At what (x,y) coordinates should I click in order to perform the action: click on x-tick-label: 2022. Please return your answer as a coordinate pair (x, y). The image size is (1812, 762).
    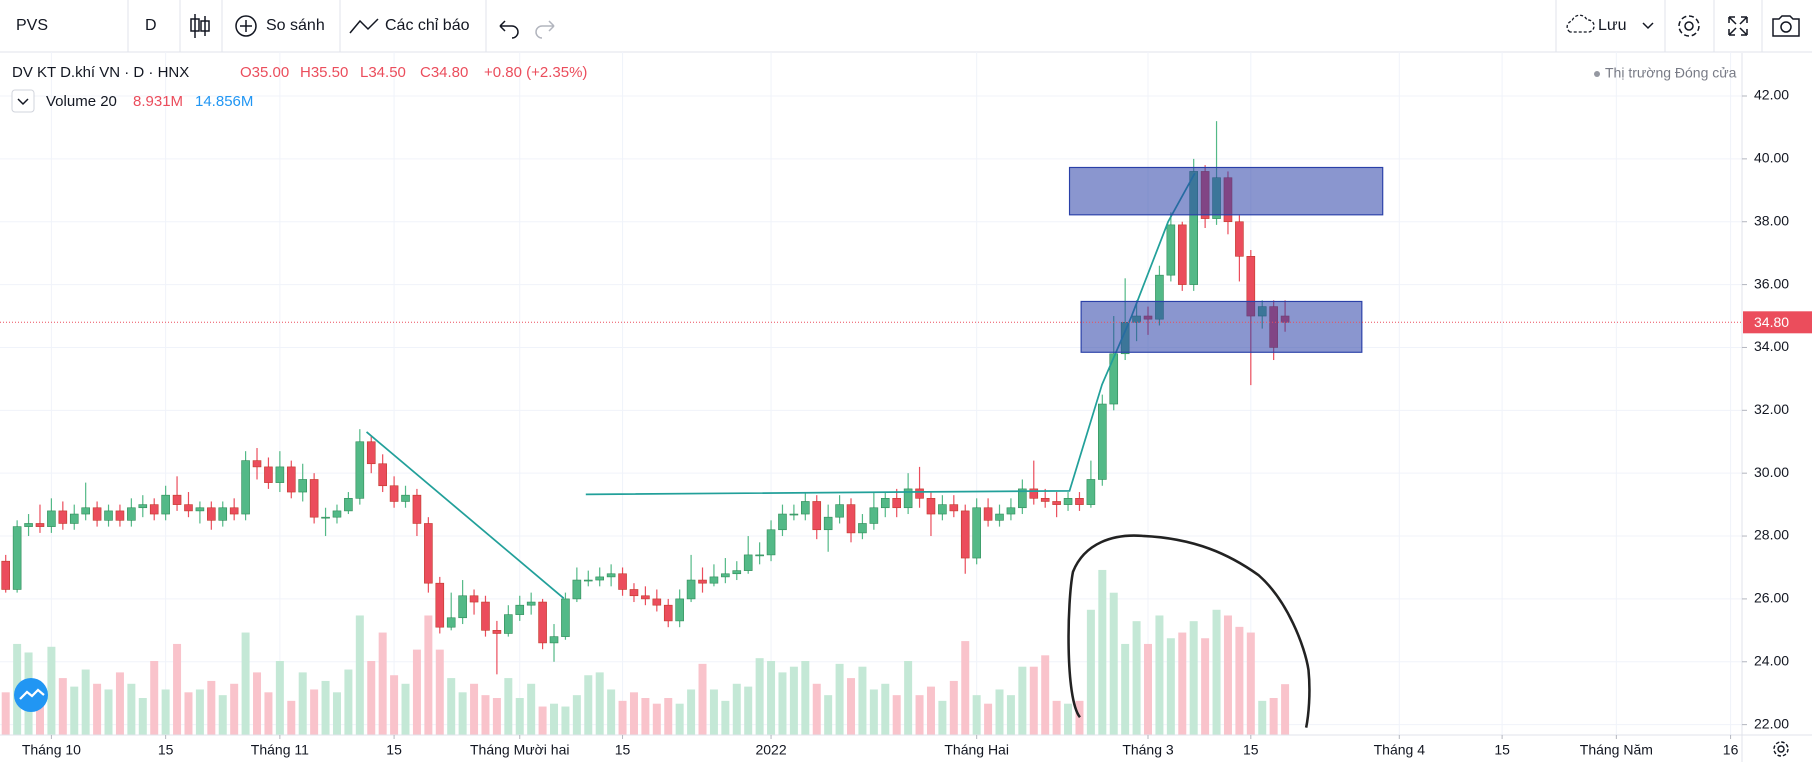
    Looking at the image, I should click on (770, 750).